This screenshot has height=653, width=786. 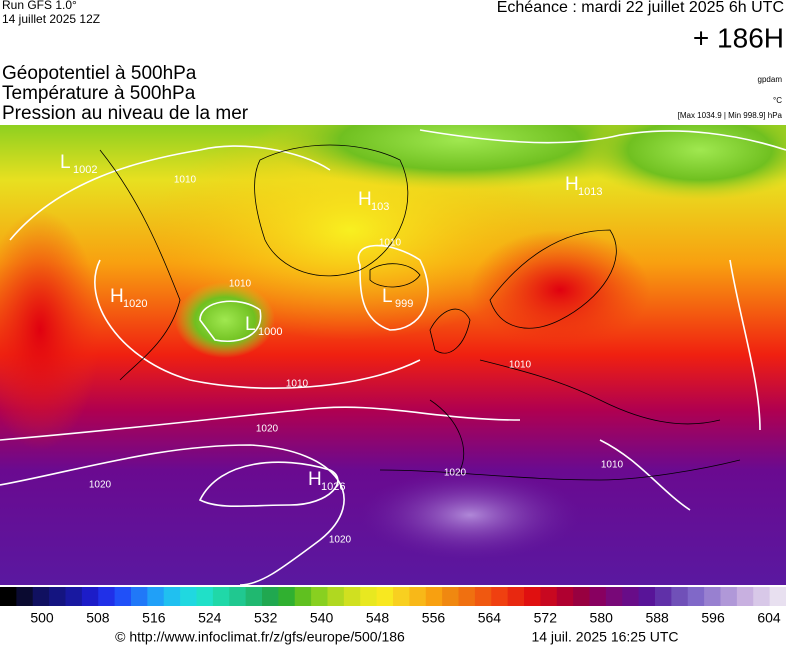 I want to click on colorbar-label: 604, so click(x=769, y=618).